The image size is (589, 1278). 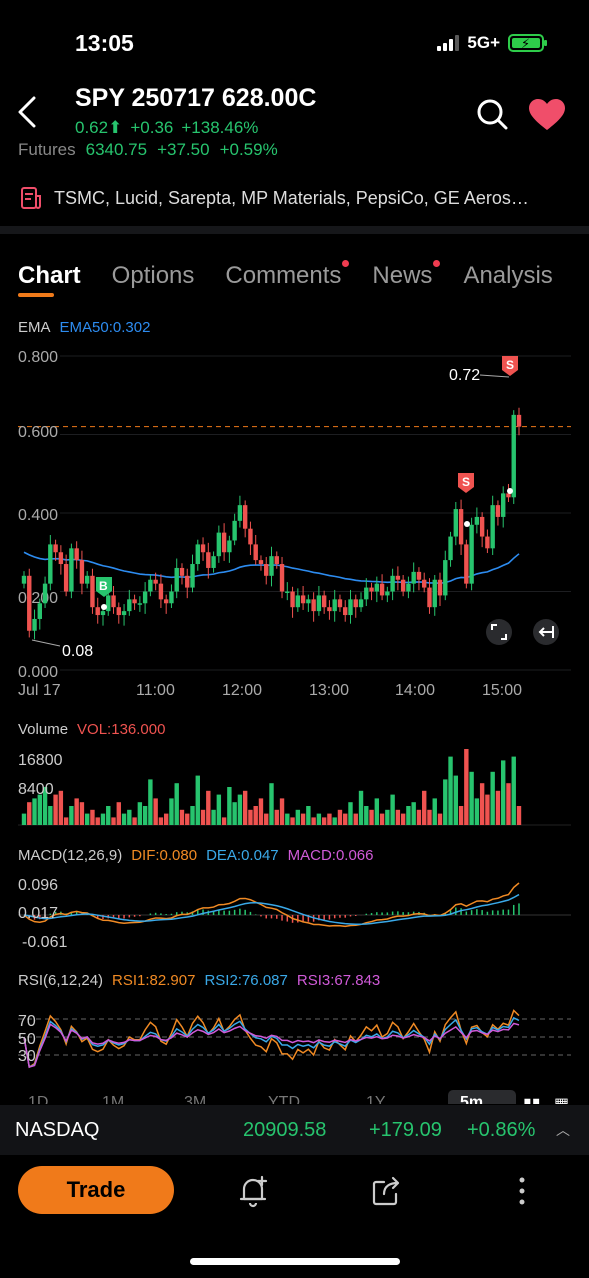 I want to click on index-change: +179.09, so click(x=405, y=1129).